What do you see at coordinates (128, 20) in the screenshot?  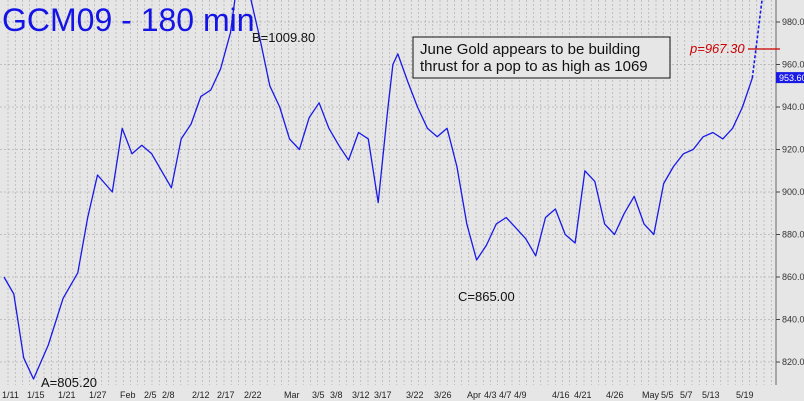 I see `chart-title: GCM09 - 180 min` at bounding box center [128, 20].